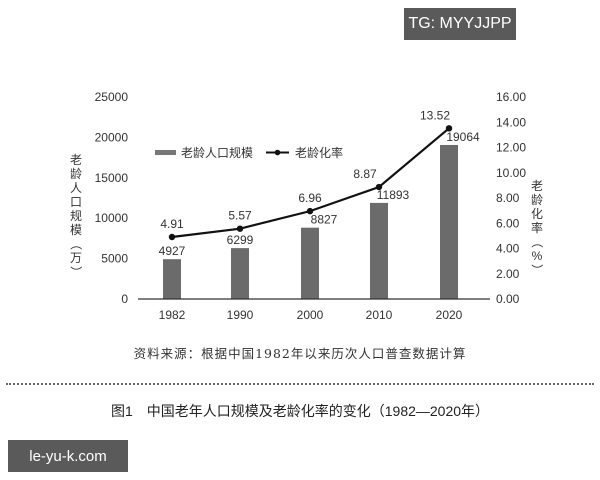 This screenshot has width=600, height=480. I want to click on watermark-top-right: TG: MYYJJPP, so click(460, 24).